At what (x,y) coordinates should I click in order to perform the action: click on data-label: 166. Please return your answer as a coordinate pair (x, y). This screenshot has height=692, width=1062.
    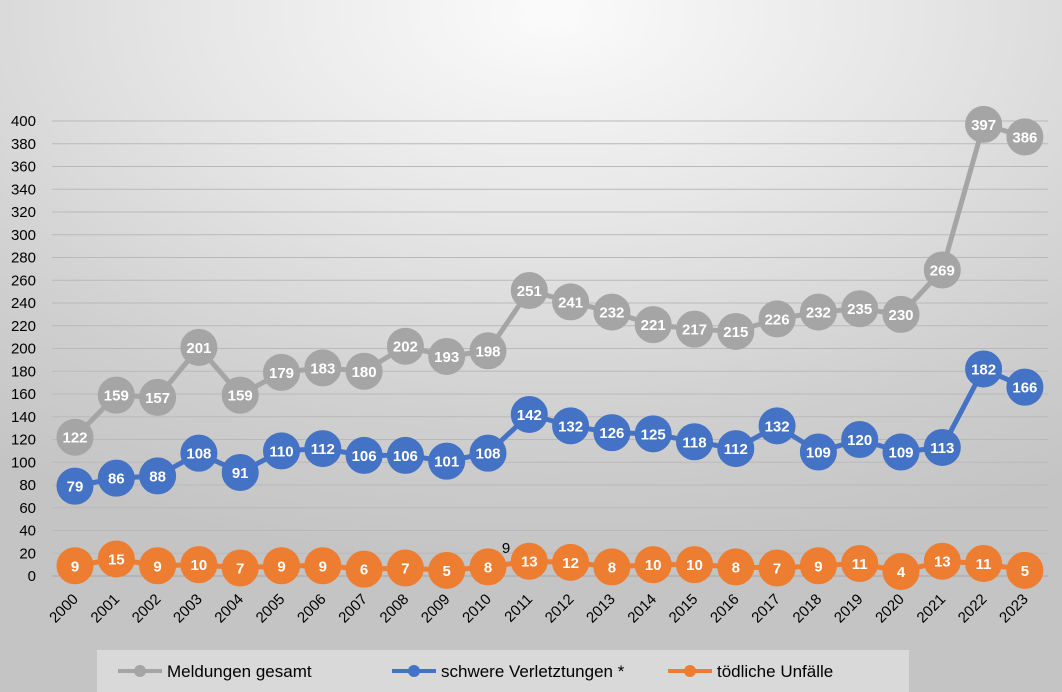
    Looking at the image, I should click on (1024, 388).